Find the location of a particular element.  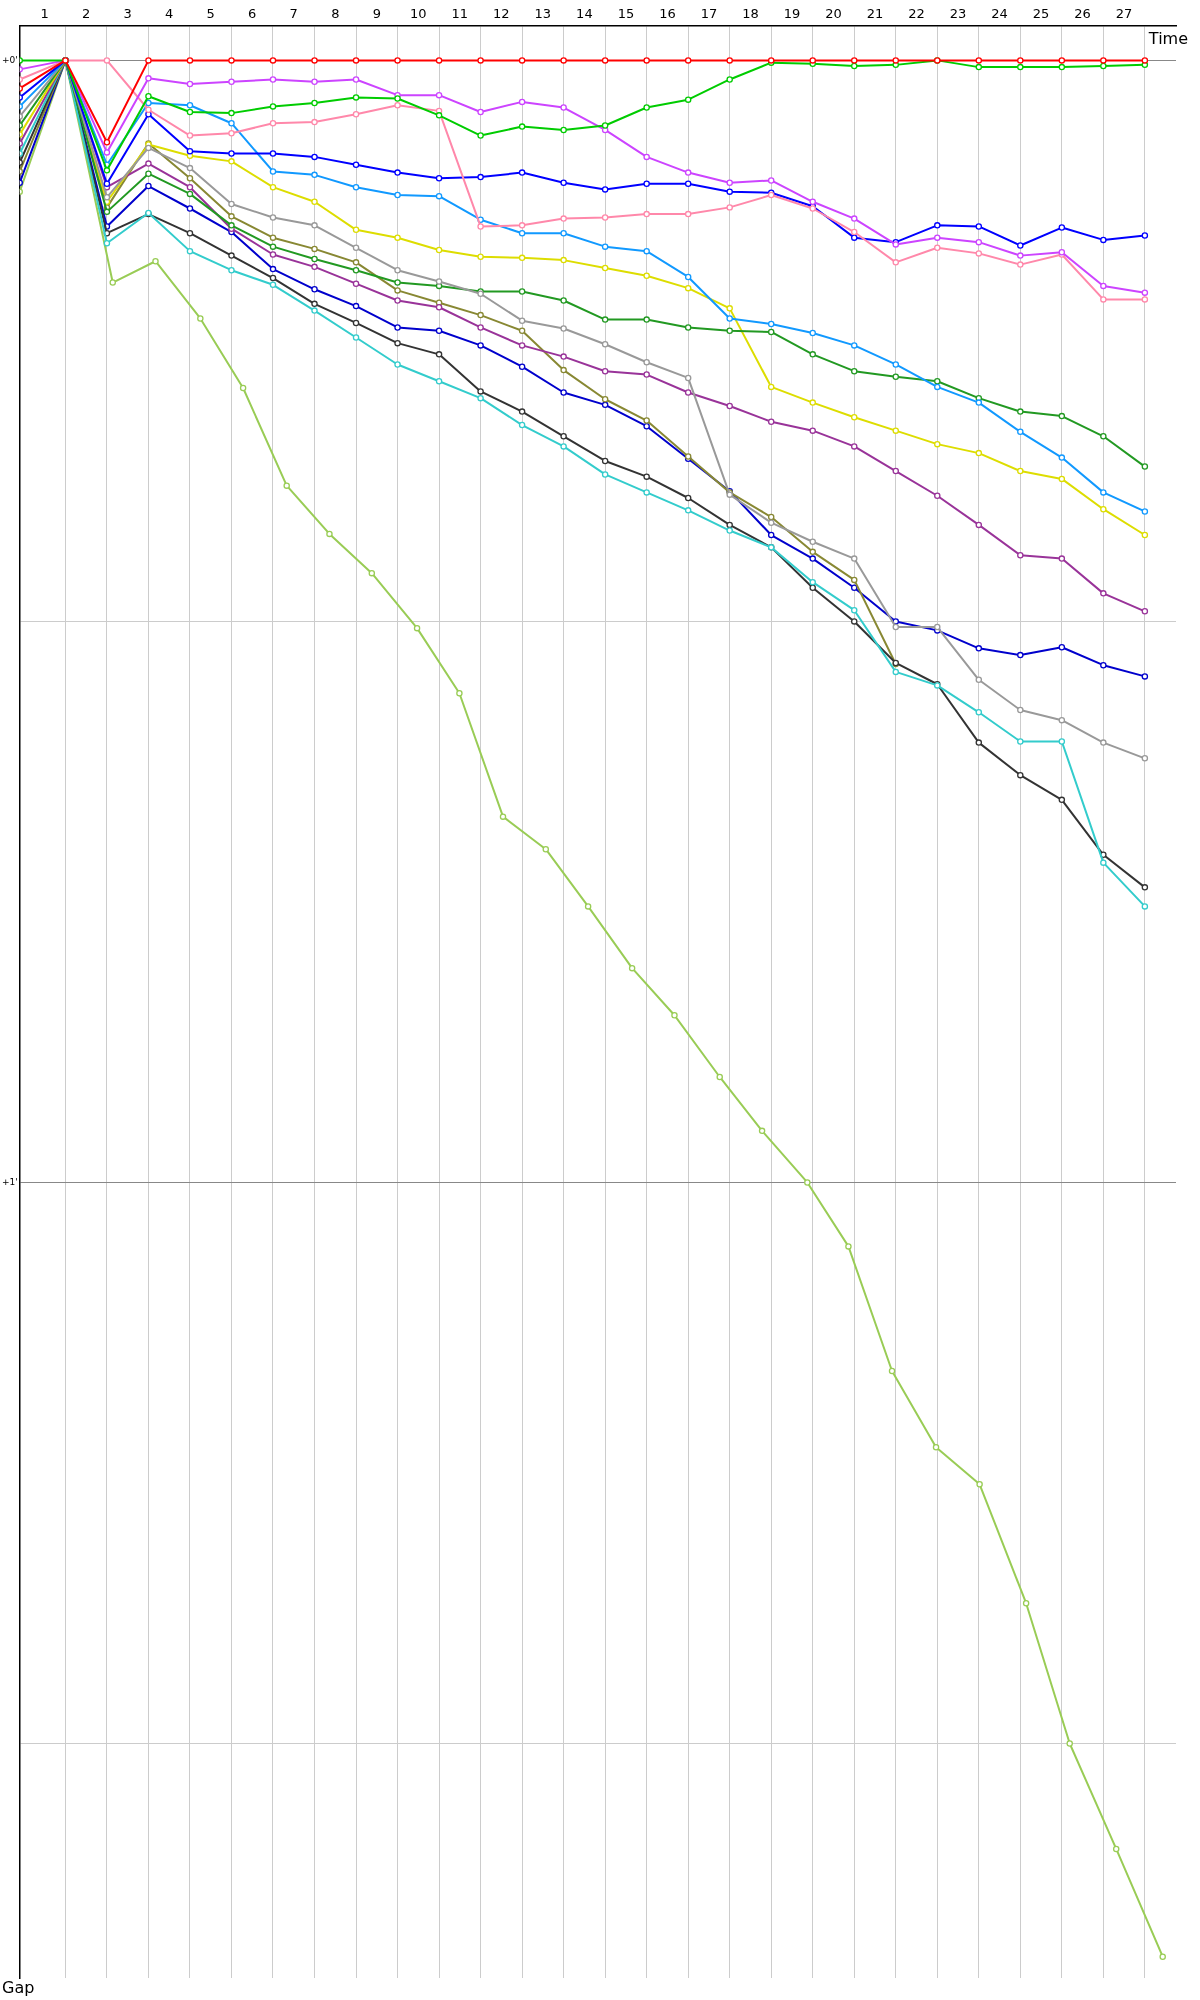

x-axis-title: Time is located at coordinates (1167, 38).